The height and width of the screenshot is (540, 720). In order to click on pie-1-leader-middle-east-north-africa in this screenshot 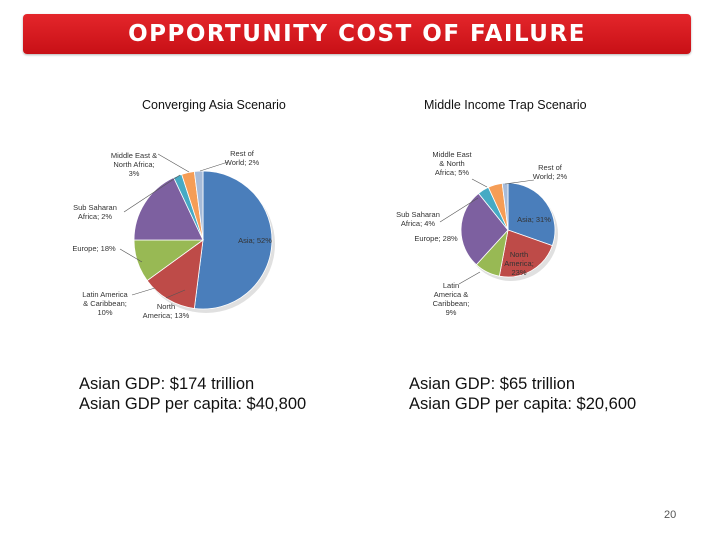, I will do `click(173, 163)`.